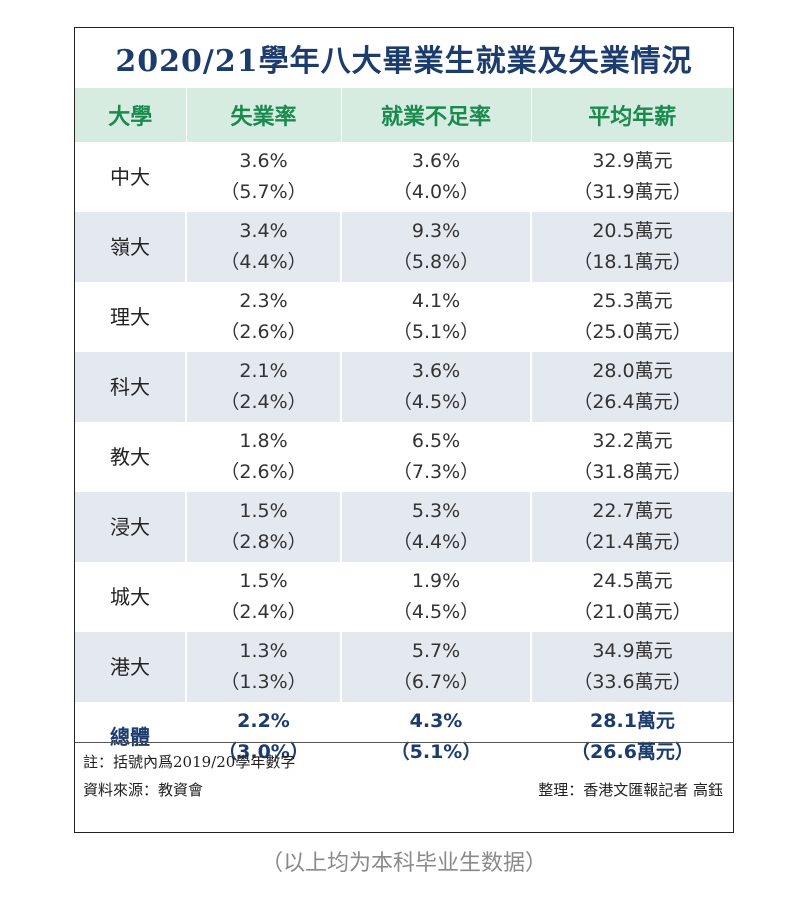 The width and height of the screenshot is (808, 900). I want to click on table-row: 城大 1.5% （2.4%） 1.9% （4.5%） 24.5萬元 （21.0萬元）, so click(404, 597).